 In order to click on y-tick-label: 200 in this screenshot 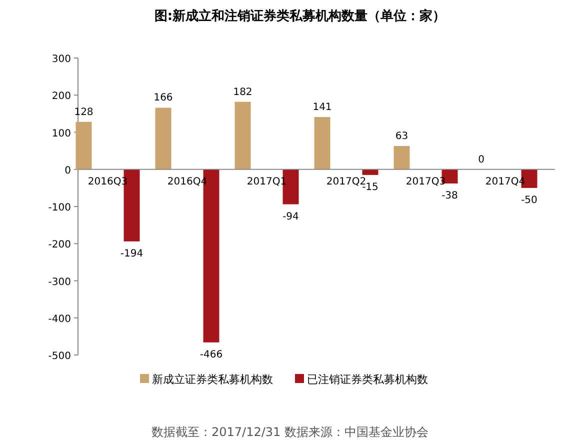, I will do `click(61, 96)`.